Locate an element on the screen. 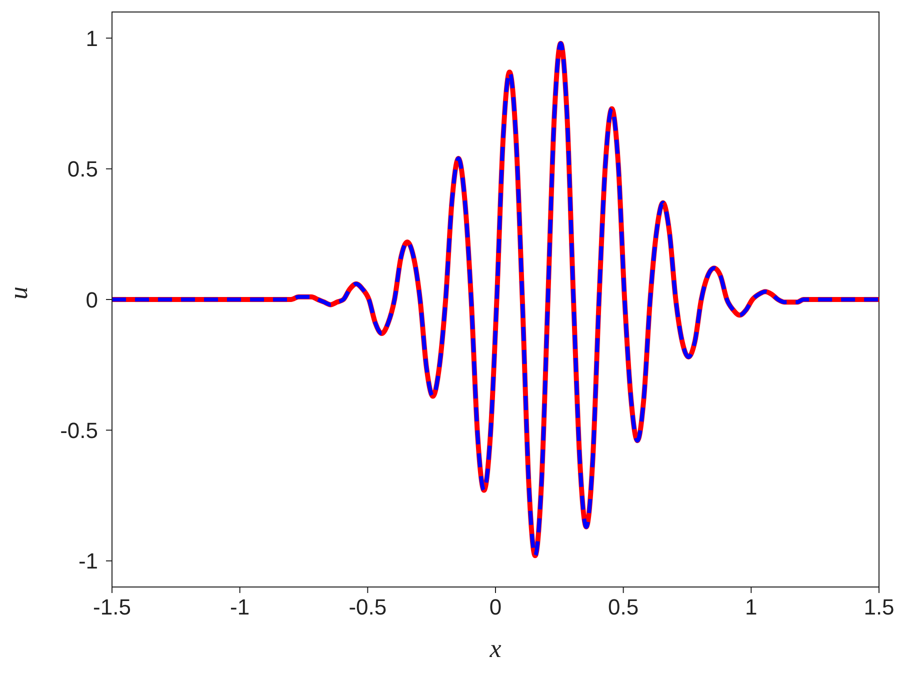 The width and height of the screenshot is (911, 675). x-tick-label: 1.5 is located at coordinates (879, 607).